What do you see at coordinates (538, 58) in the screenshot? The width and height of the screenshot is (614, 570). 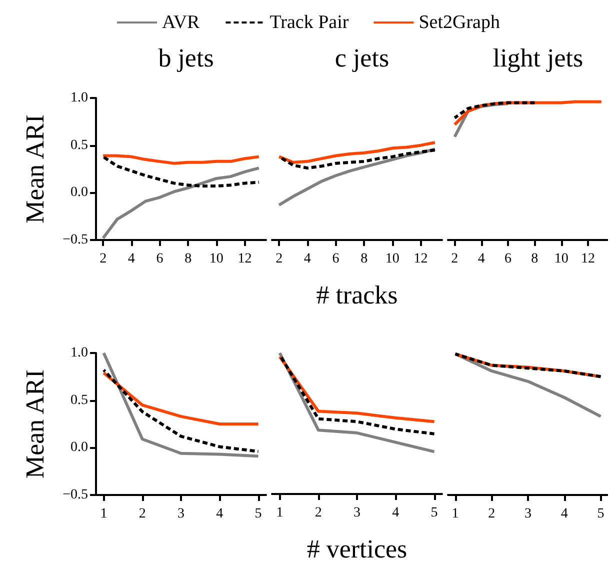 I see `chart-title: light jets` at bounding box center [538, 58].